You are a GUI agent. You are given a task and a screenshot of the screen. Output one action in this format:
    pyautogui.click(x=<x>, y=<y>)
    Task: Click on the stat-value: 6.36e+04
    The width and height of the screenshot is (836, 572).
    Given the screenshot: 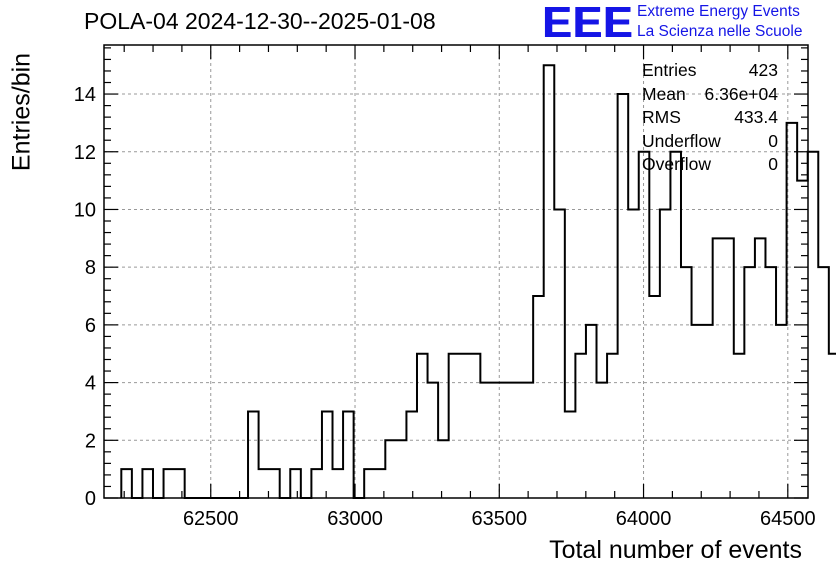 What is the action you would take?
    pyautogui.click(x=741, y=93)
    